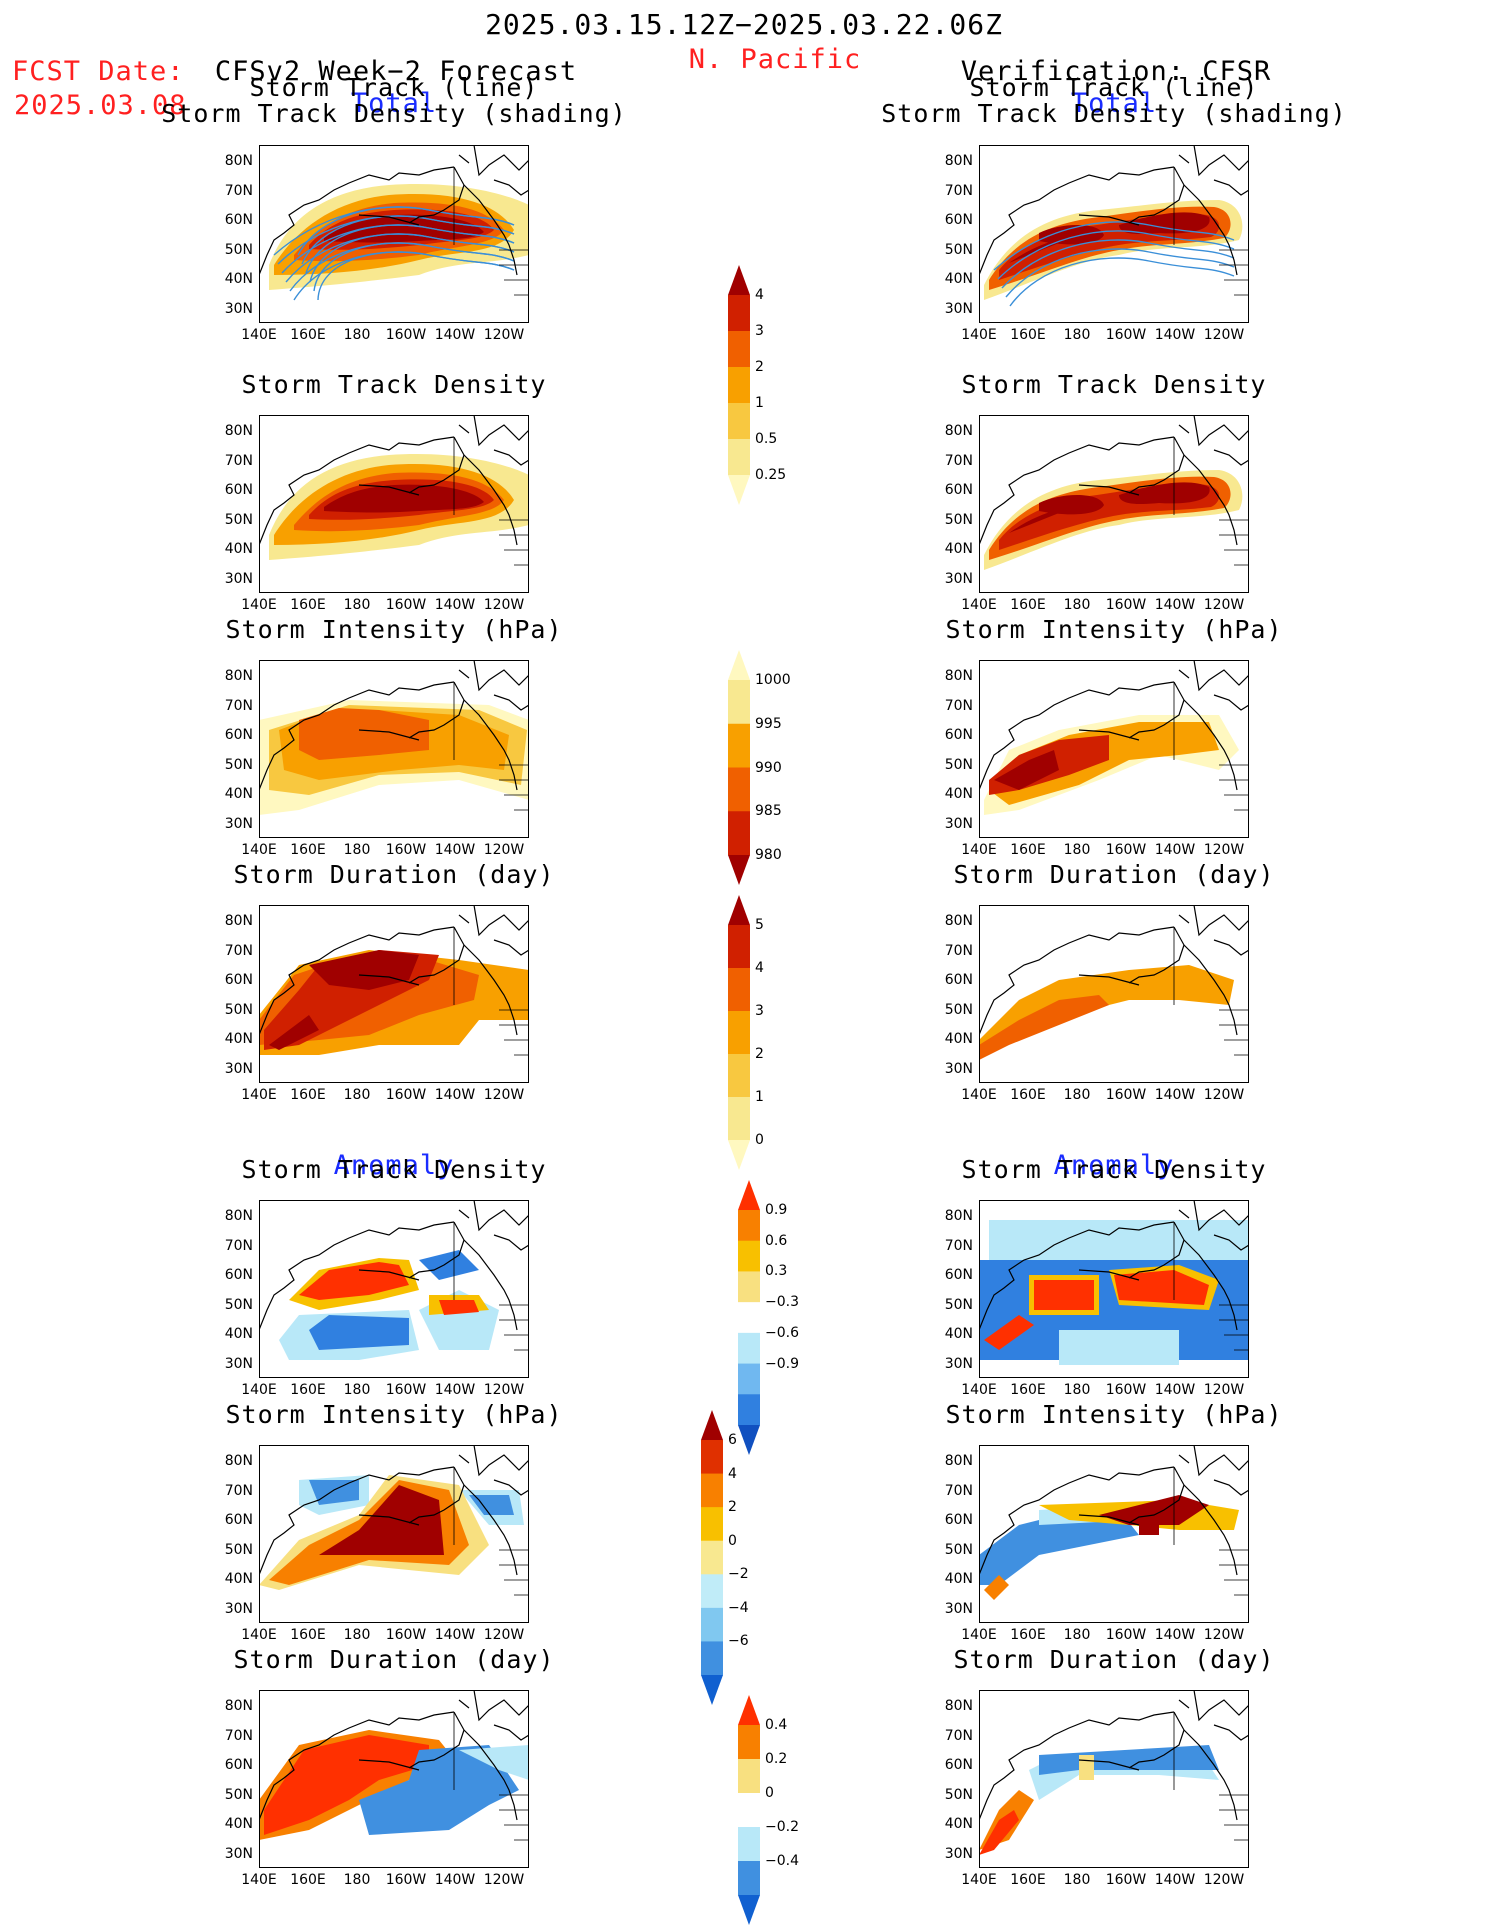 Image resolution: width=1487 pixels, height=1925 pixels. Describe the element at coordinates (739, 385) in the screenshot. I see `colorbar-density` at that location.